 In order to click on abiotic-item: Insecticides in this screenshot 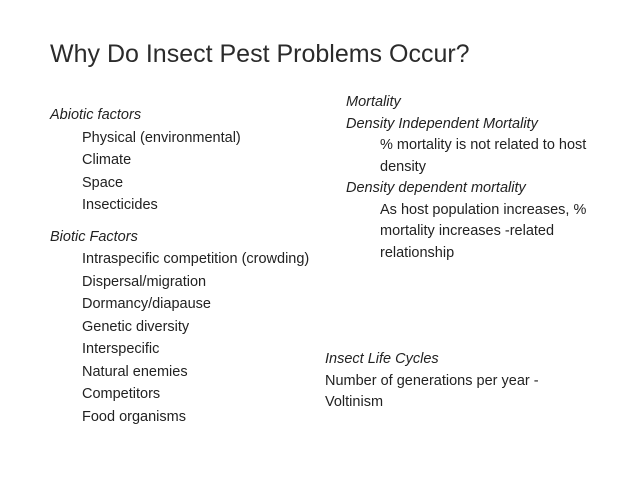, I will do `click(120, 205)`.